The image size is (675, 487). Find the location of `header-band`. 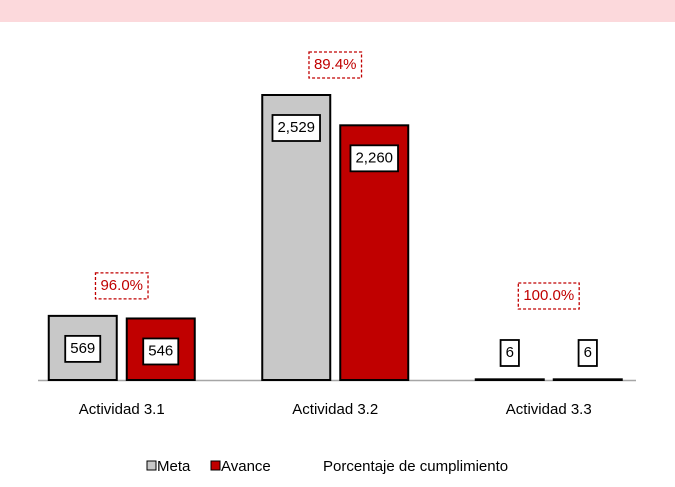

header-band is located at coordinates (337, 11).